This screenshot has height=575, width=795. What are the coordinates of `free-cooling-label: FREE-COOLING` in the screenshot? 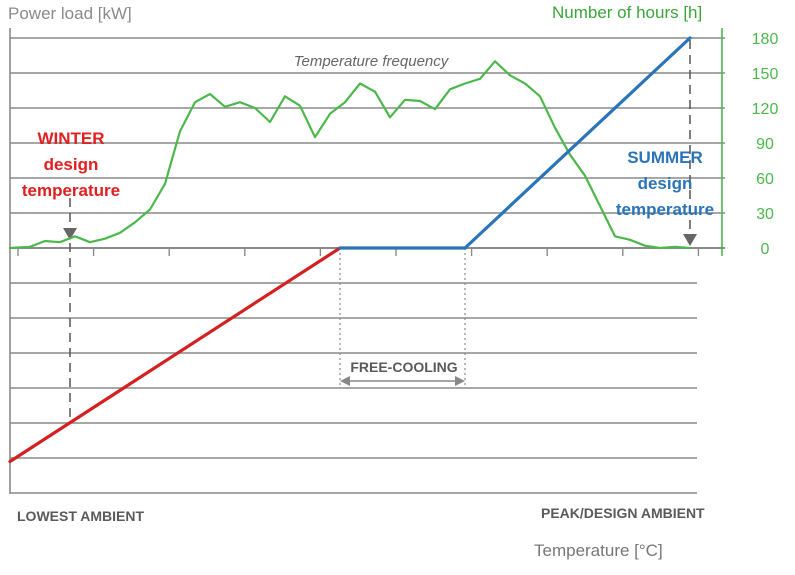 It's located at (403, 367).